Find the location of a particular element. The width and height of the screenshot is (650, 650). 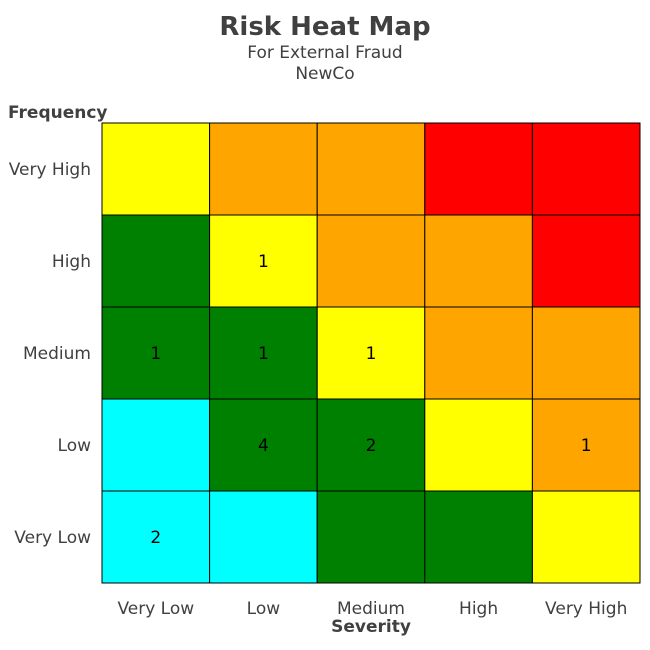

y-tick-label: Very High is located at coordinates (50, 170).